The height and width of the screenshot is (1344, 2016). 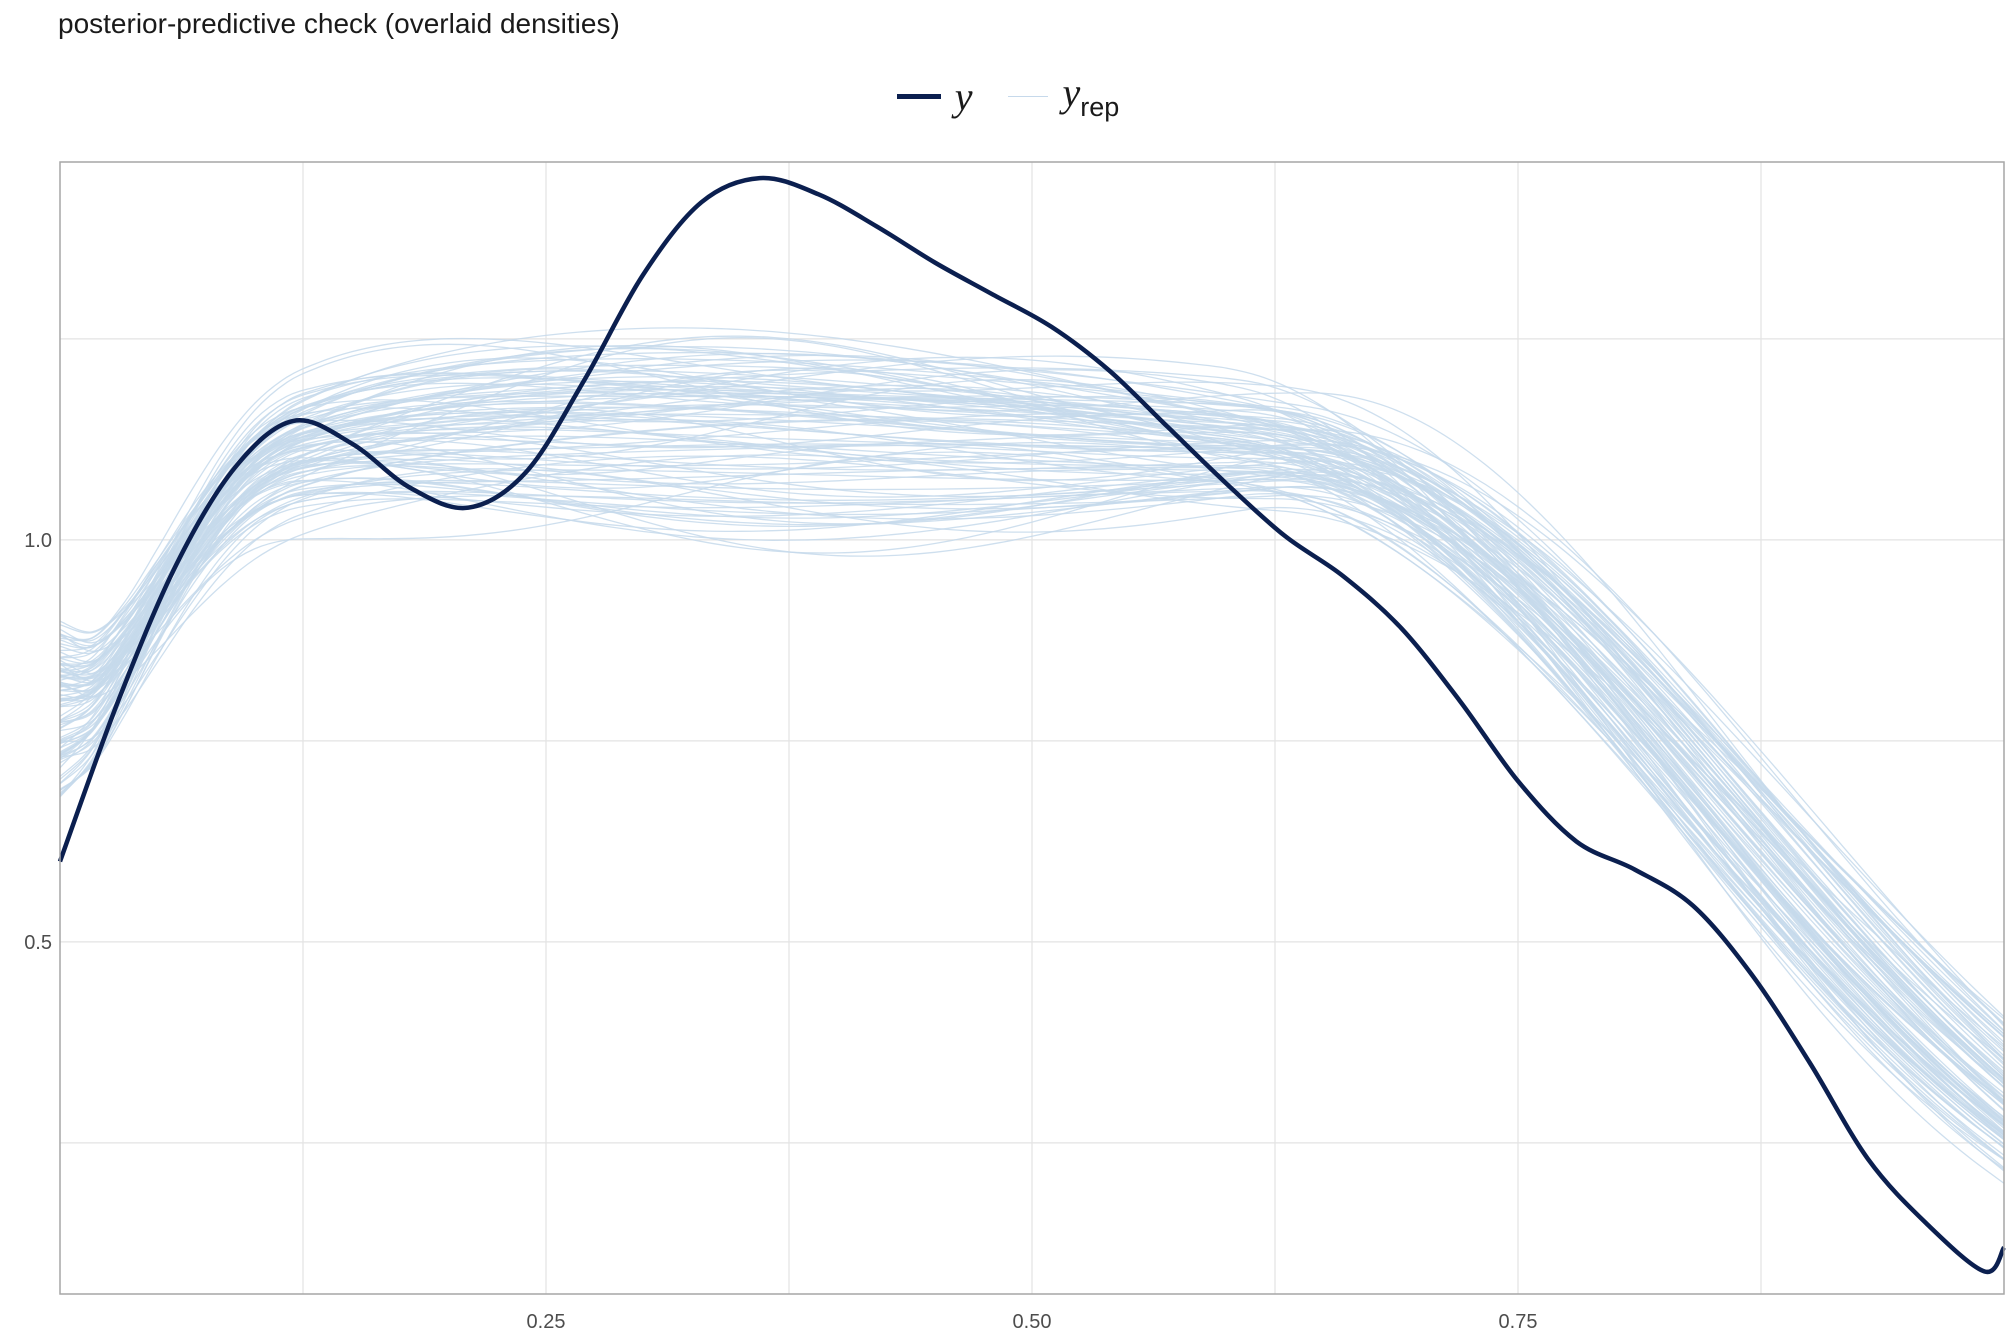 I want to click on legend-label-yrep-sub: rep, so click(x=1100, y=107).